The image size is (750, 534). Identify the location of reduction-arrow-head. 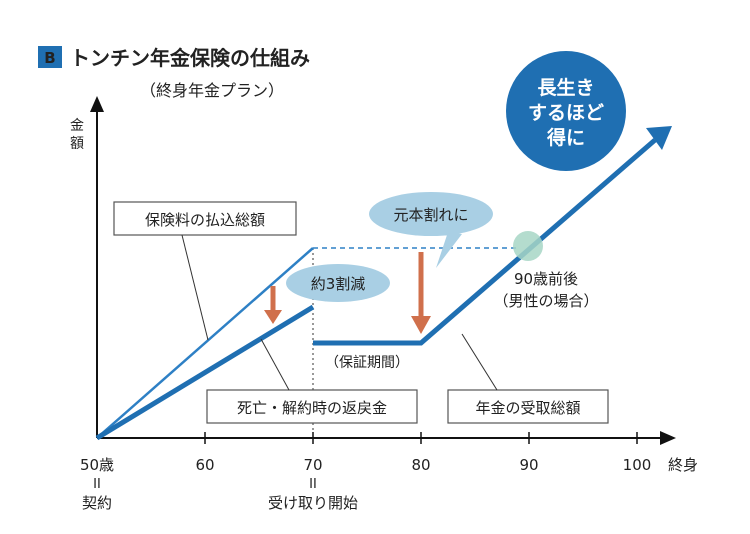
(273, 317).